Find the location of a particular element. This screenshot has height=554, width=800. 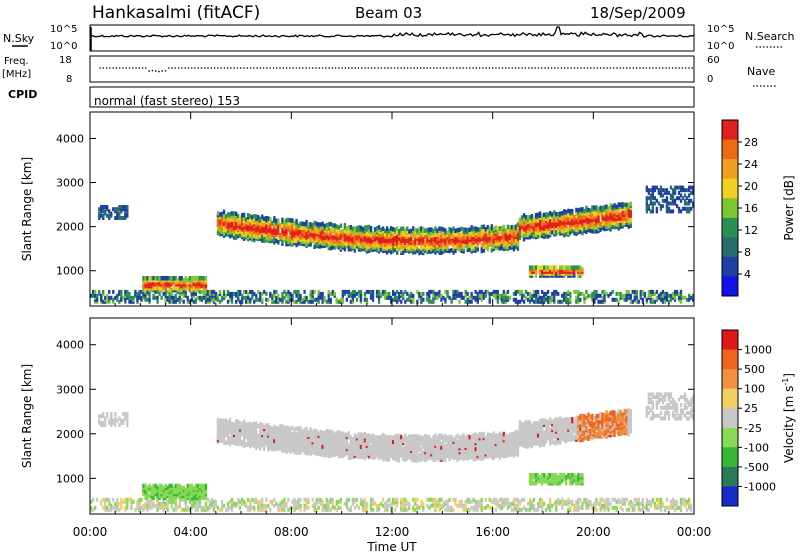

y-tick-label: 2000 is located at coordinates (70, 227).